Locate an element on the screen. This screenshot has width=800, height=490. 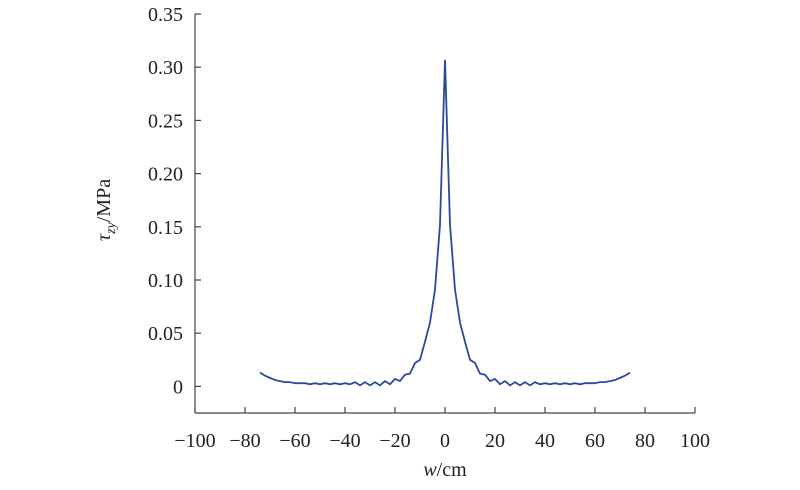
x-tick-label: −40 is located at coordinates (344, 441).